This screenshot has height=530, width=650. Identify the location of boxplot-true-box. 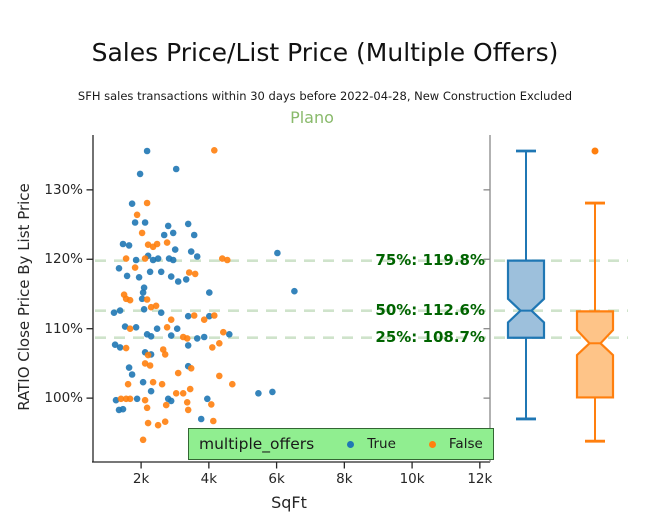
(526, 299).